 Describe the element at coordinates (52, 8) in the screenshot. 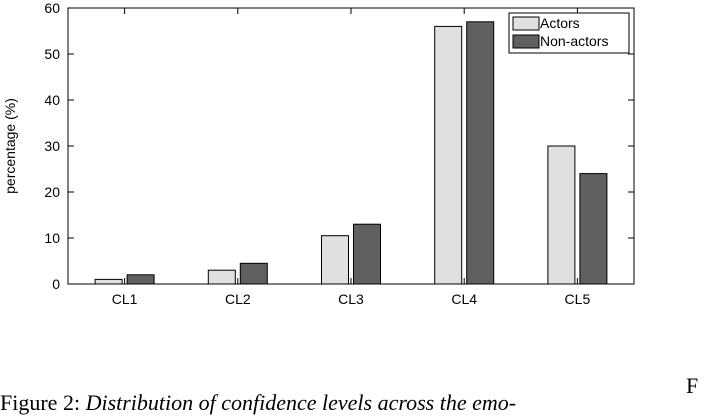

I see `y-tick-label: 60` at that location.